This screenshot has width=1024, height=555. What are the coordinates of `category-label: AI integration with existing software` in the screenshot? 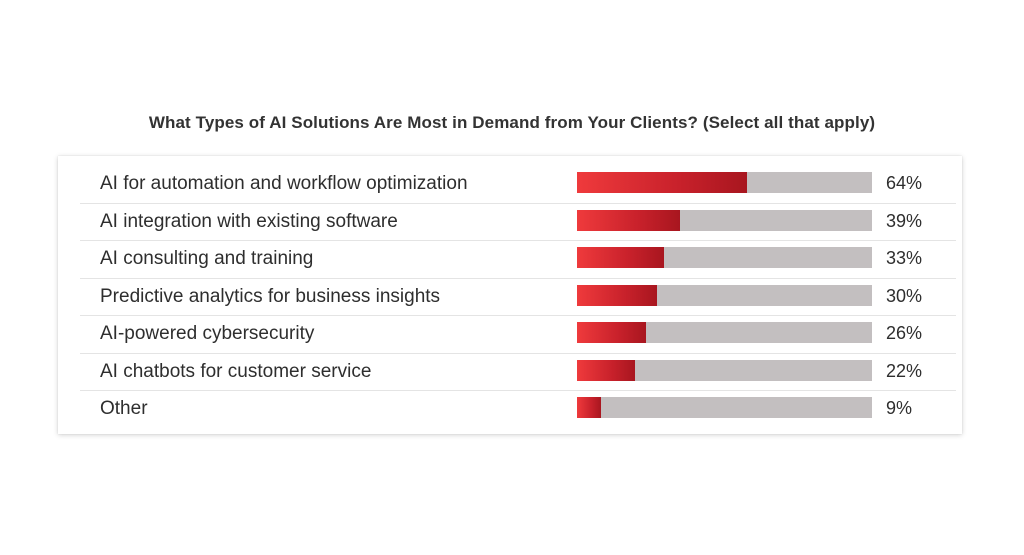 It's located at (249, 221).